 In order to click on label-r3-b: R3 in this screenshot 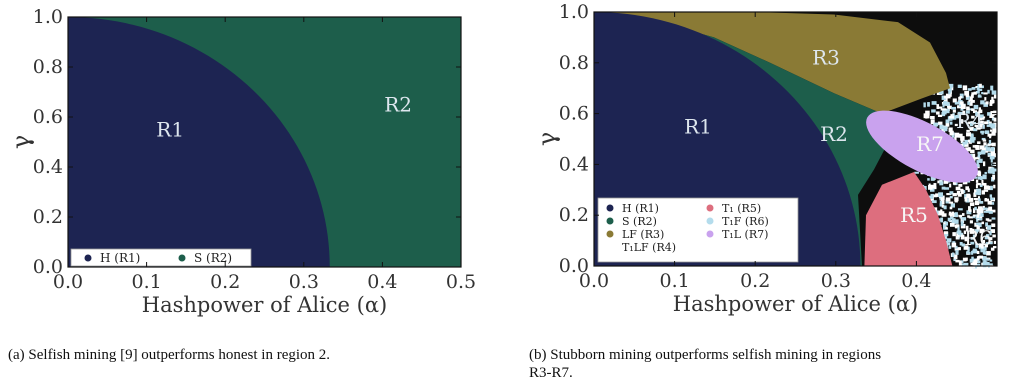, I will do `click(826, 58)`.